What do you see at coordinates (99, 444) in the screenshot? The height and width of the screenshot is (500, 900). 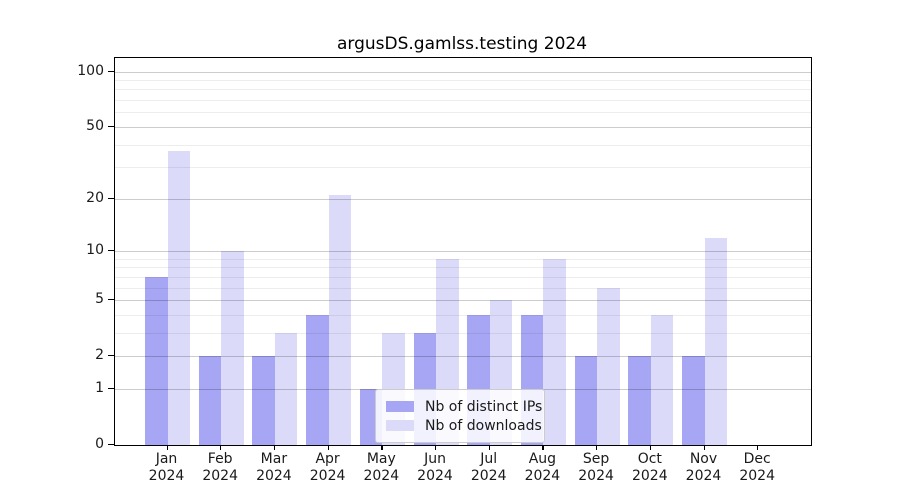 I see `y-axis-tick-label: 0` at bounding box center [99, 444].